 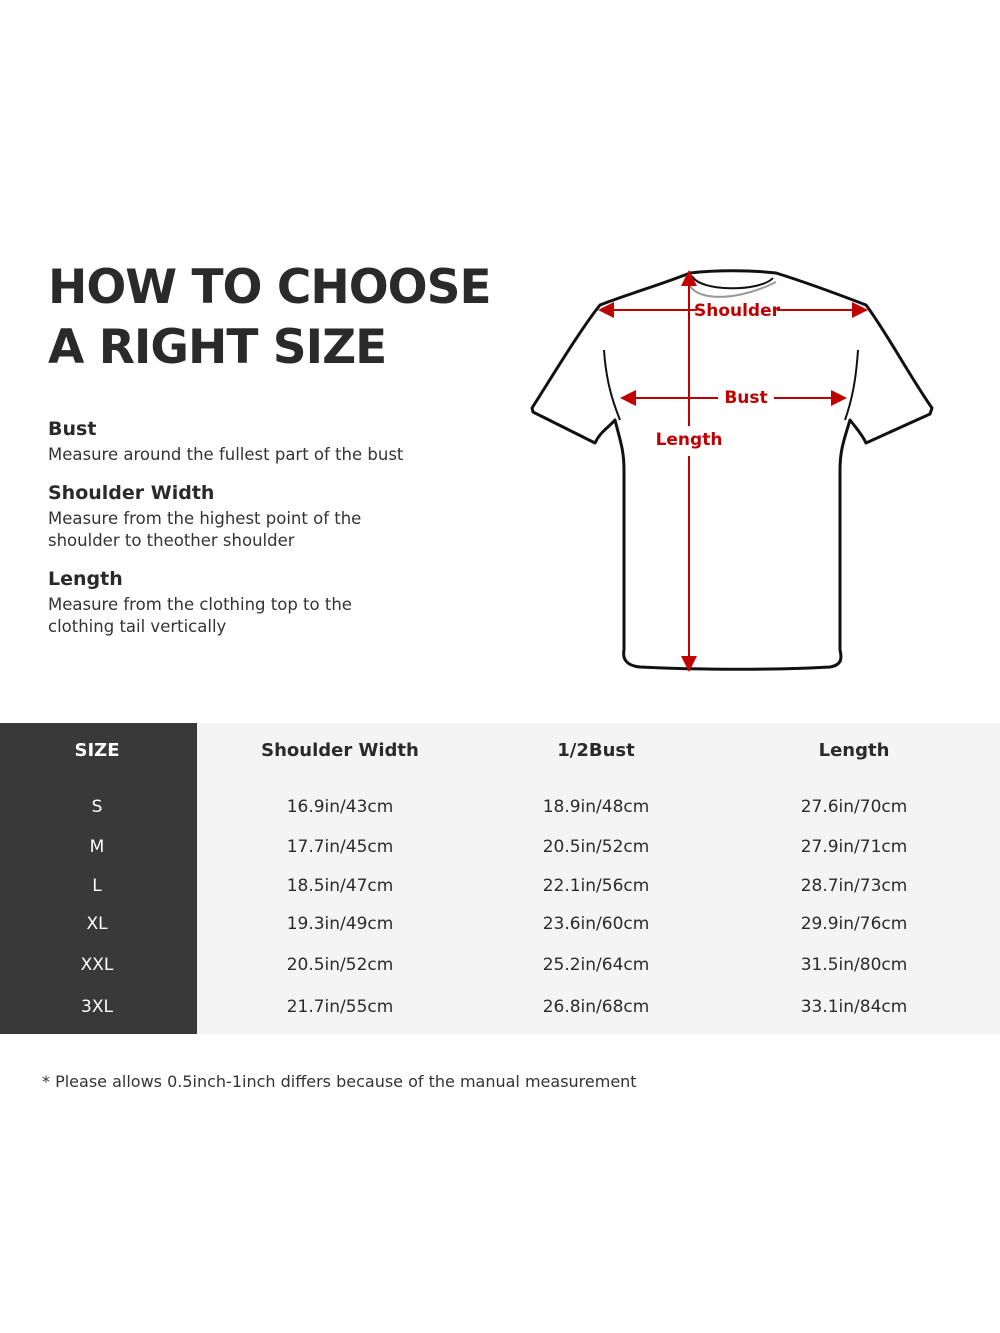 What do you see at coordinates (340, 847) in the screenshot?
I see `table-cell: 17.7in/45cm` at bounding box center [340, 847].